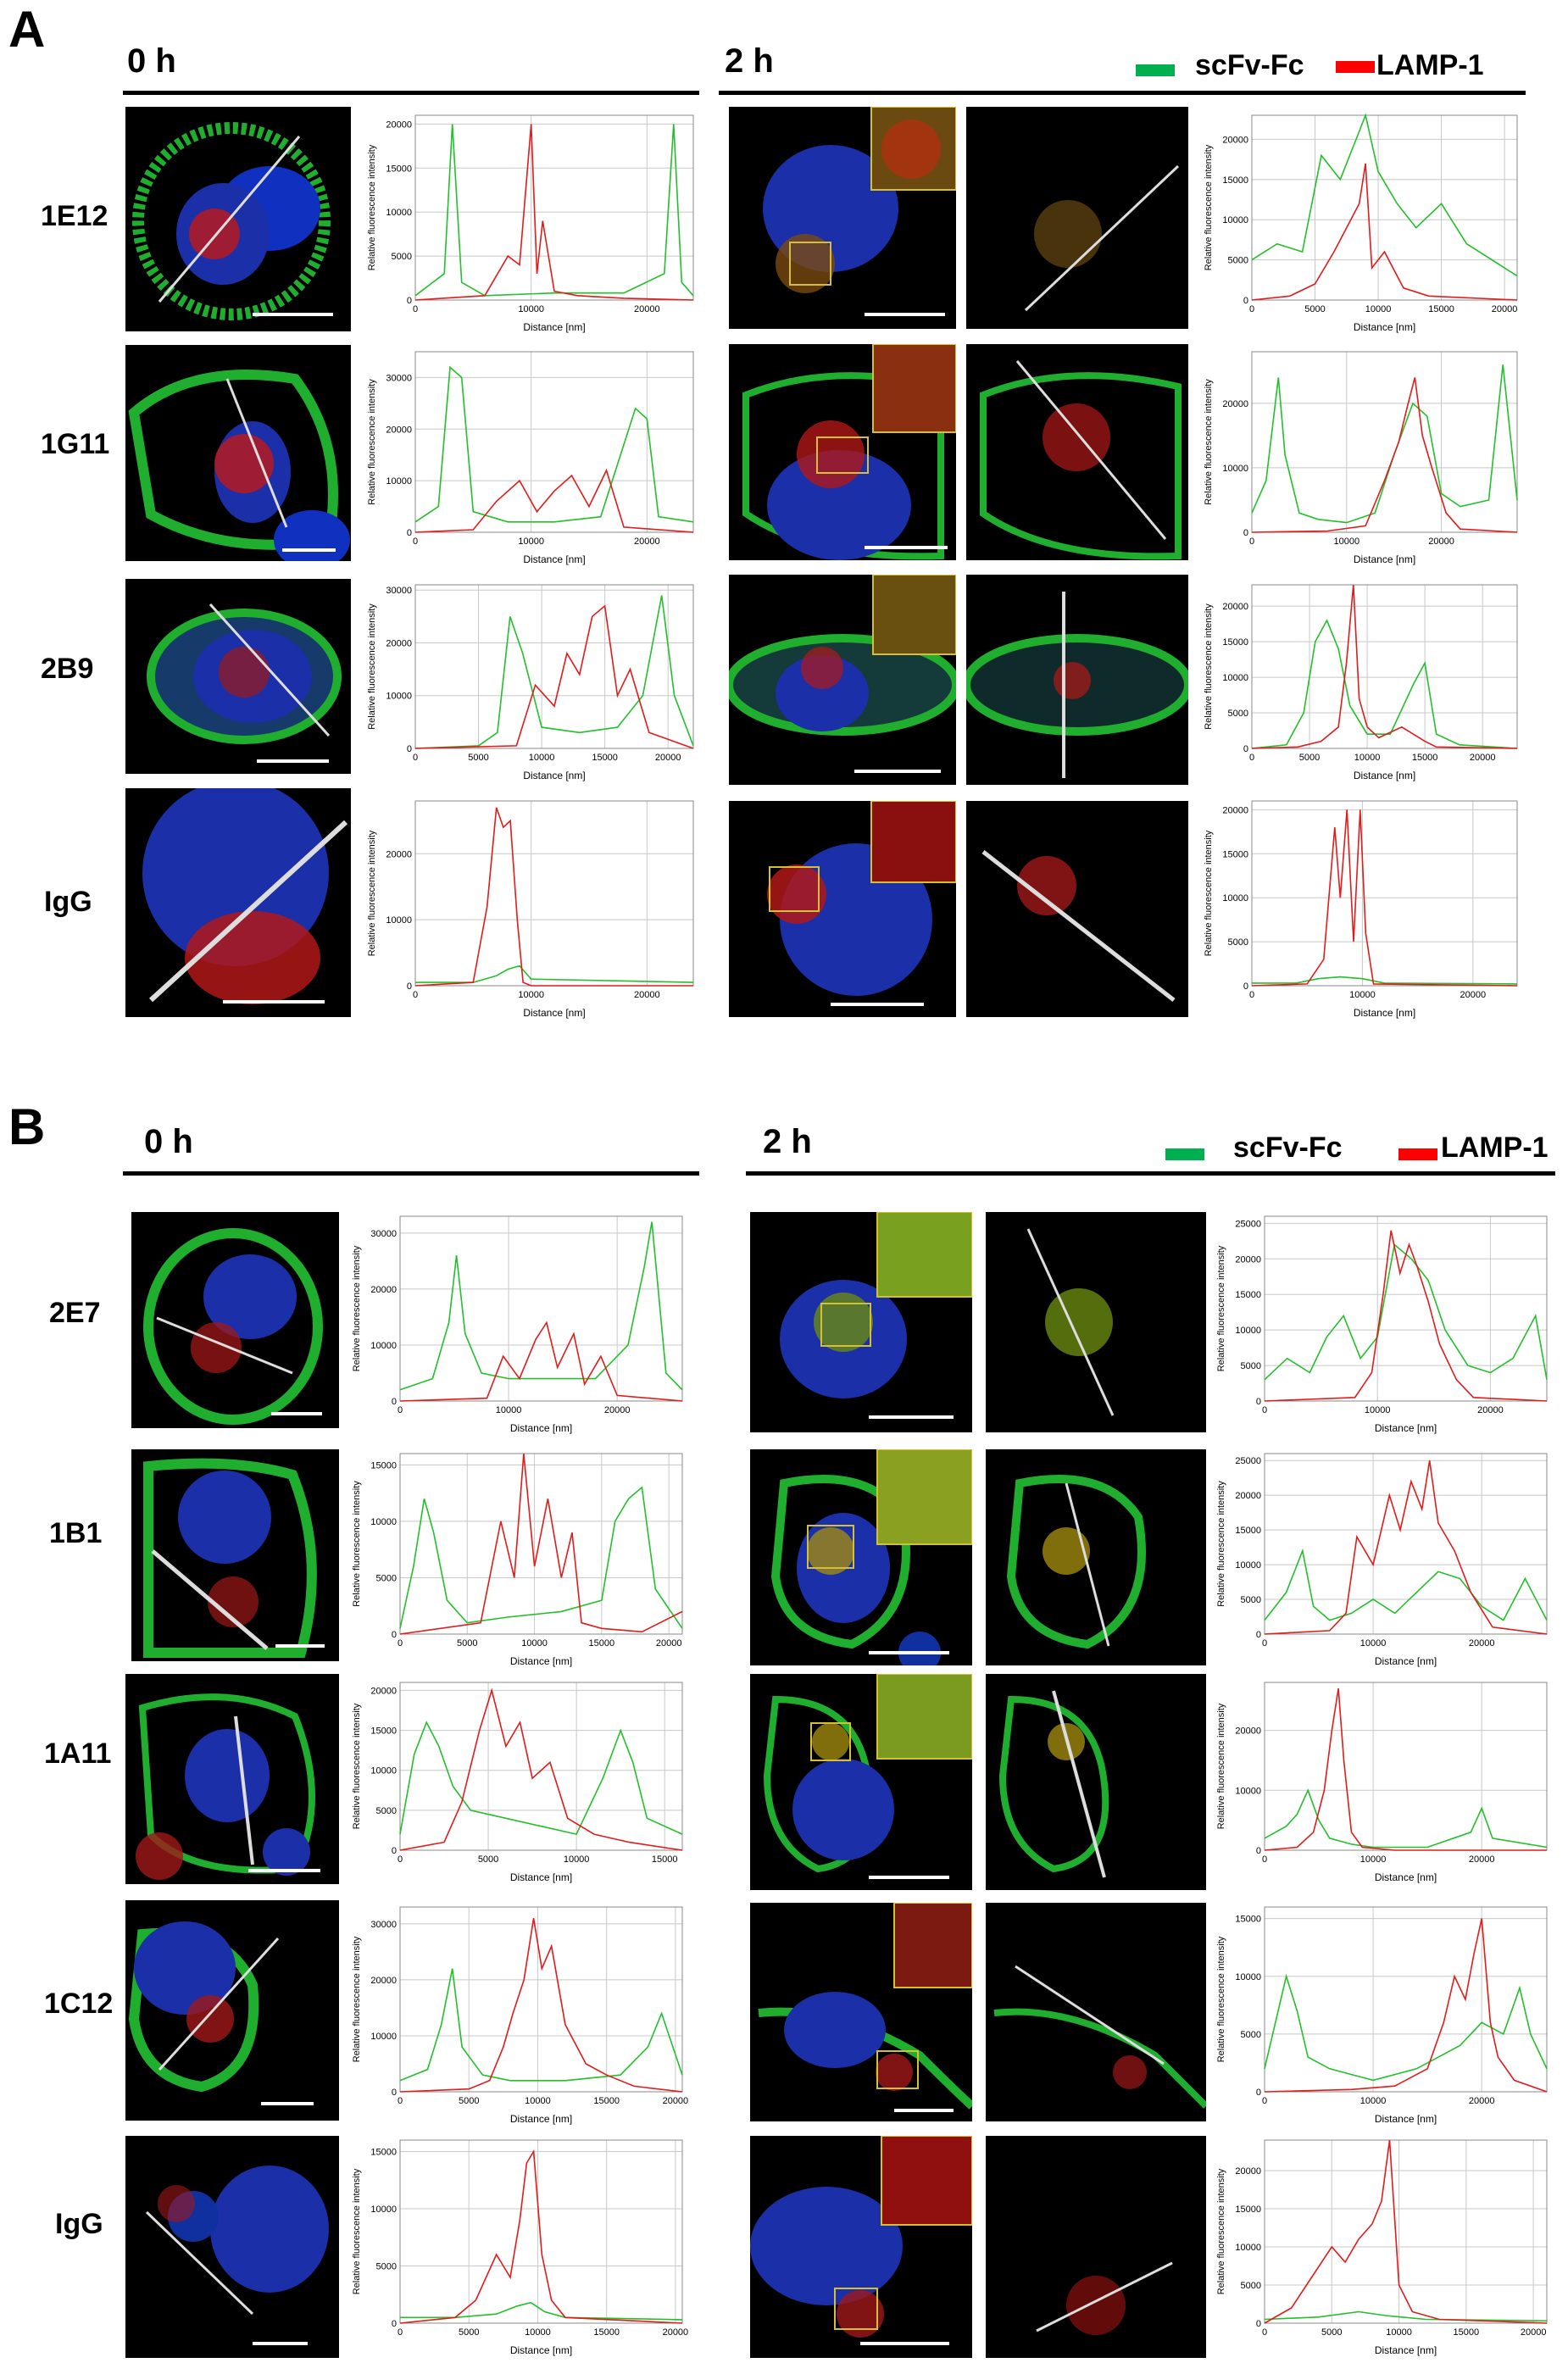 The width and height of the screenshot is (1568, 2363). I want to click on panel-letter: B, so click(27, 1126).